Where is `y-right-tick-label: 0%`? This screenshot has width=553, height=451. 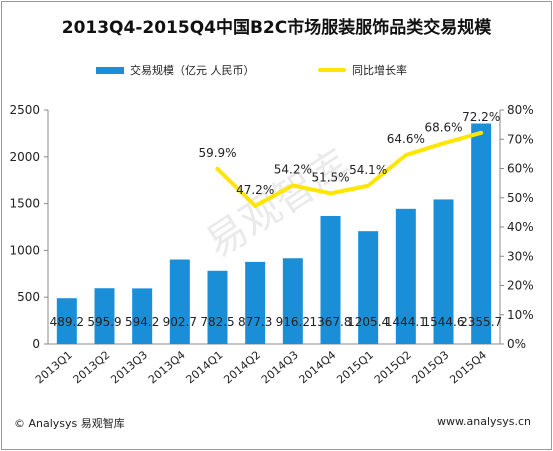 y-right-tick-label: 0% is located at coordinates (516, 344).